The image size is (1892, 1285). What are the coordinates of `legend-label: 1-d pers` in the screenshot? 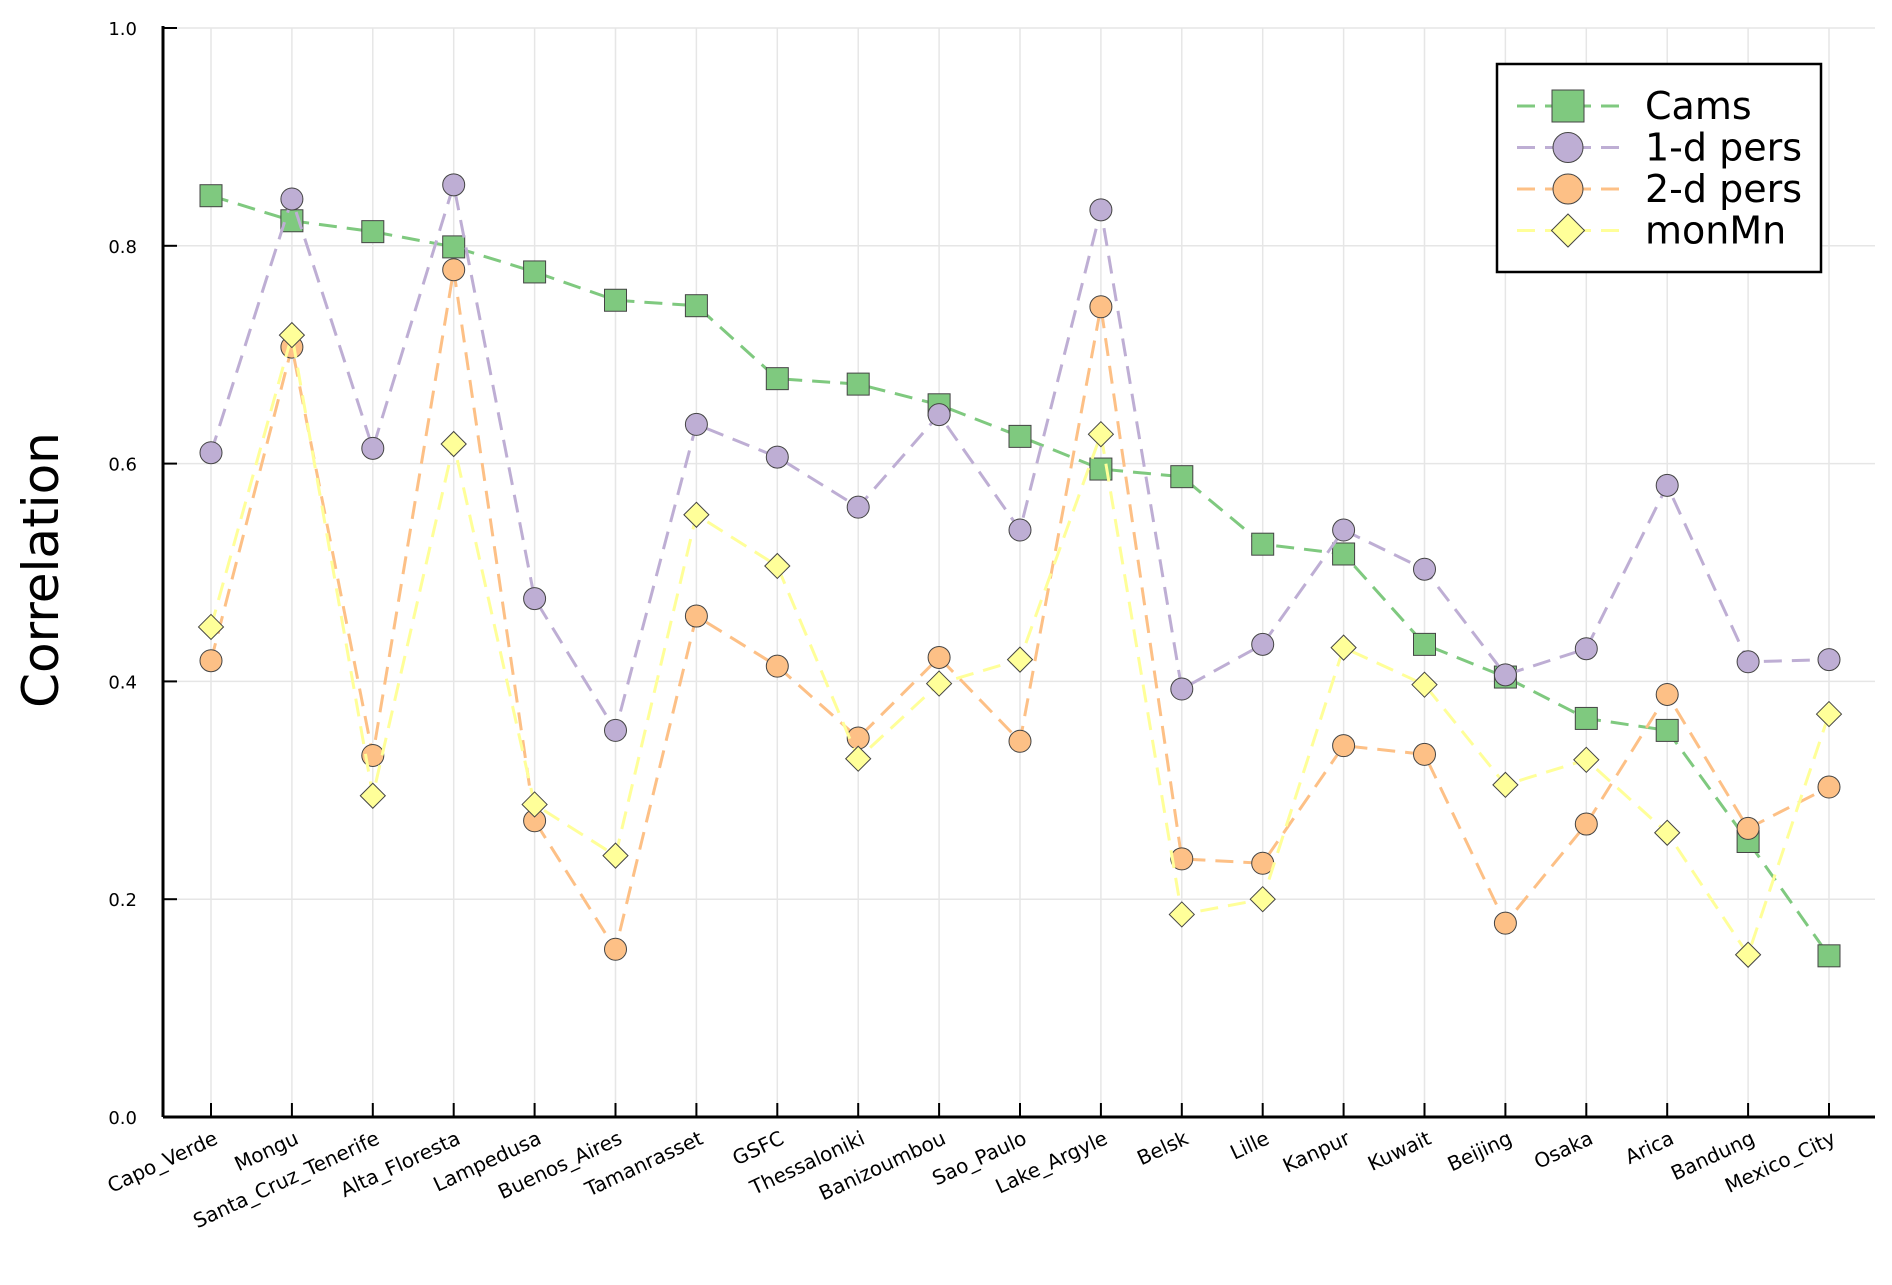 It's located at (1723, 148).